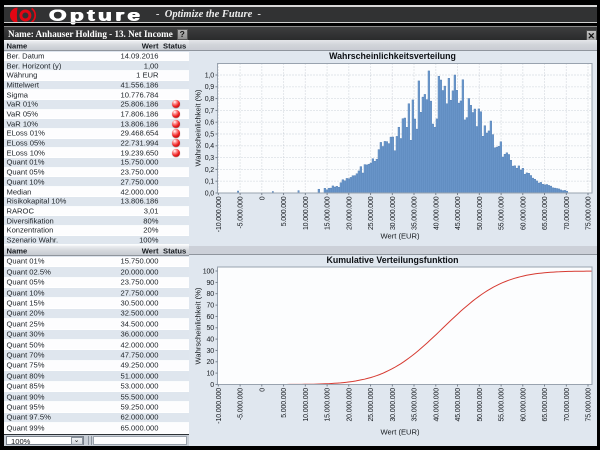 The height and width of the screenshot is (450, 600). What do you see at coordinates (211, 305) in the screenshot?
I see `svg-text: 70` at bounding box center [211, 305].